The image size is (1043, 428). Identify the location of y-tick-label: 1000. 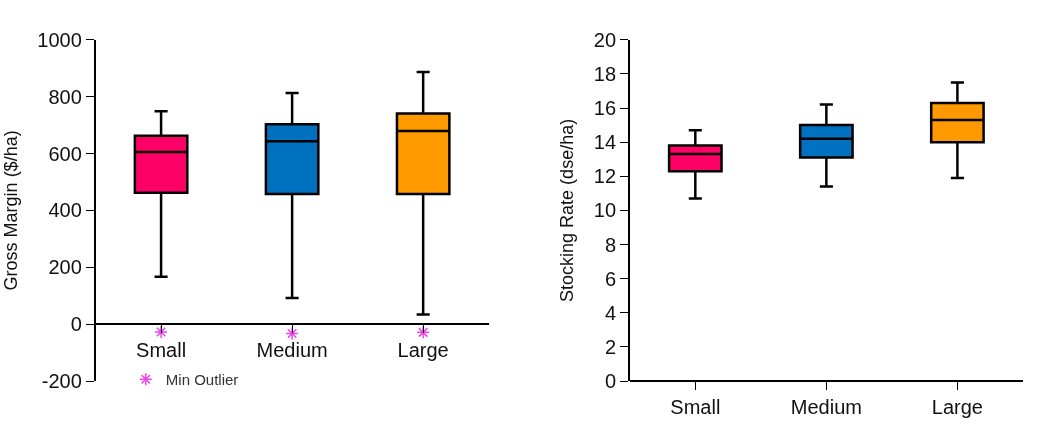
(59, 39).